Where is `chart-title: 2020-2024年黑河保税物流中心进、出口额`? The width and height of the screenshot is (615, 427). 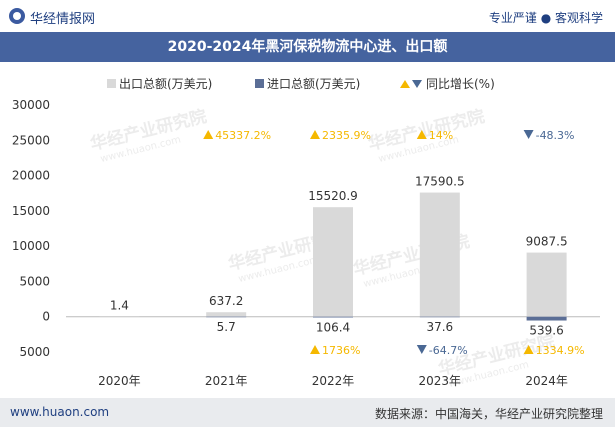 chart-title: 2020-2024年黑河保税物流中心进、出口额 is located at coordinates (307, 47).